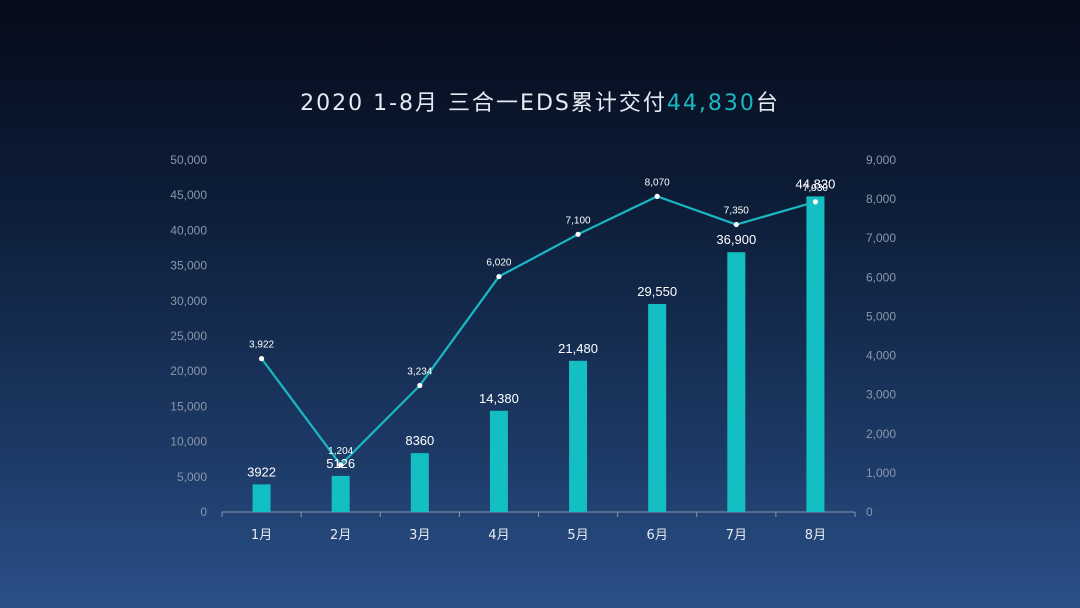 This screenshot has height=608, width=1080. I want to click on bar-value-label: 44,830, so click(816, 183).